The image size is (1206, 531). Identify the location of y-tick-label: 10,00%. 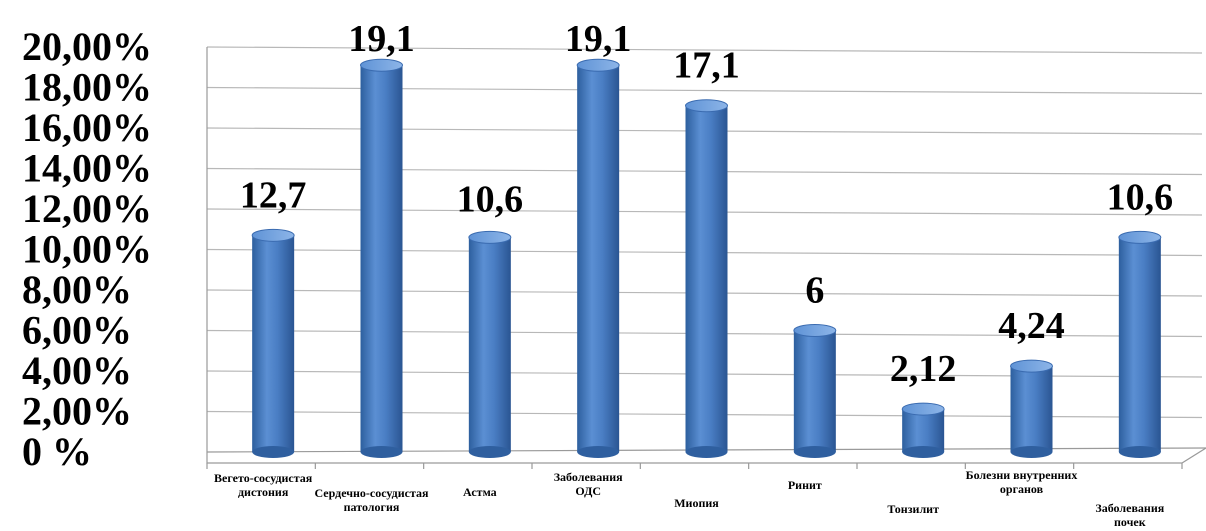
(87, 249).